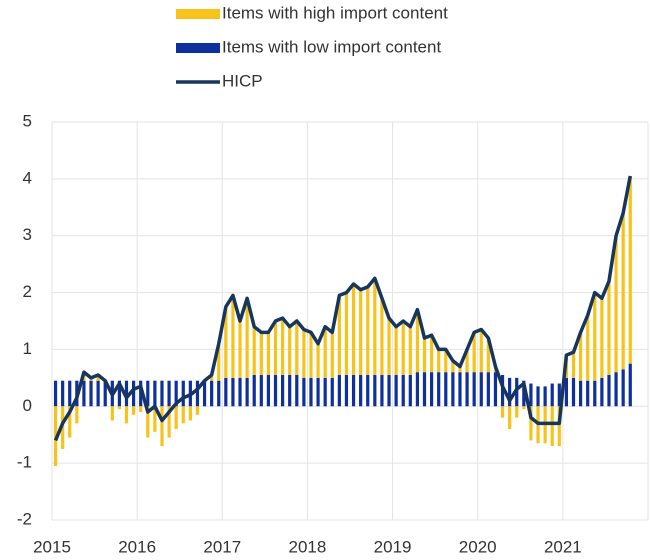  I want to click on x-tick-label: 2019, so click(393, 546).